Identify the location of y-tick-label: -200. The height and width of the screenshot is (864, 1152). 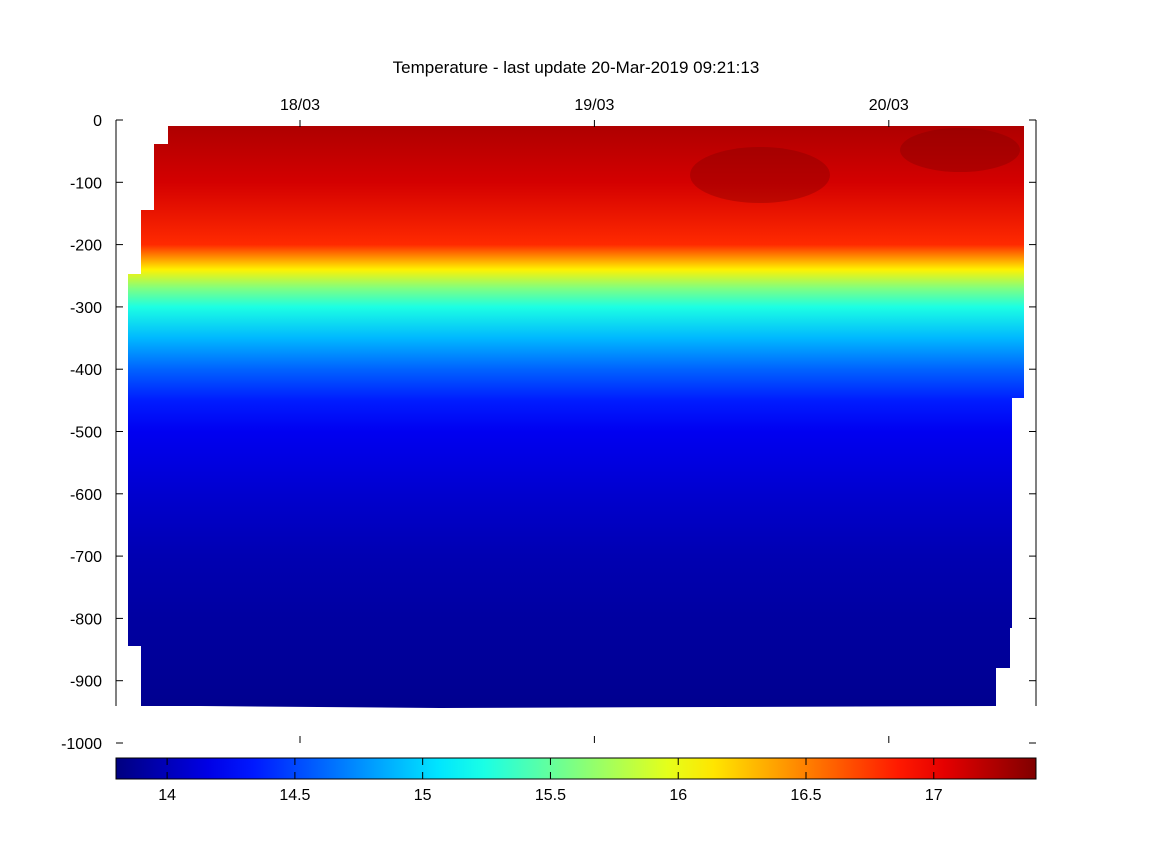
(86, 246).